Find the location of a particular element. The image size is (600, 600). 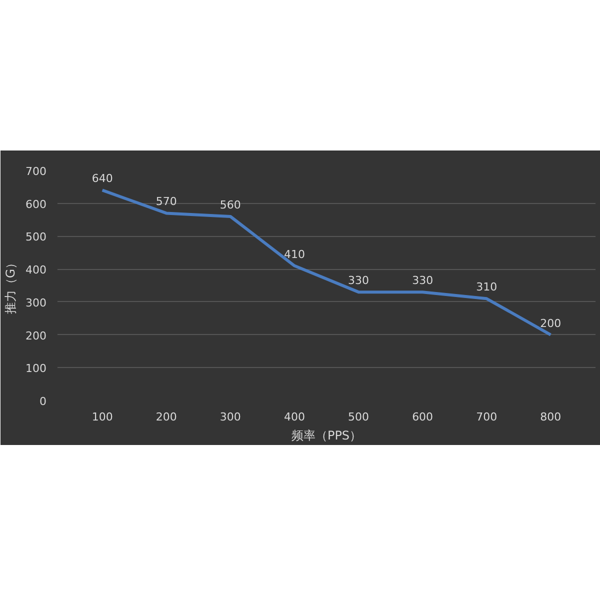

data-label: 640 is located at coordinates (102, 179).